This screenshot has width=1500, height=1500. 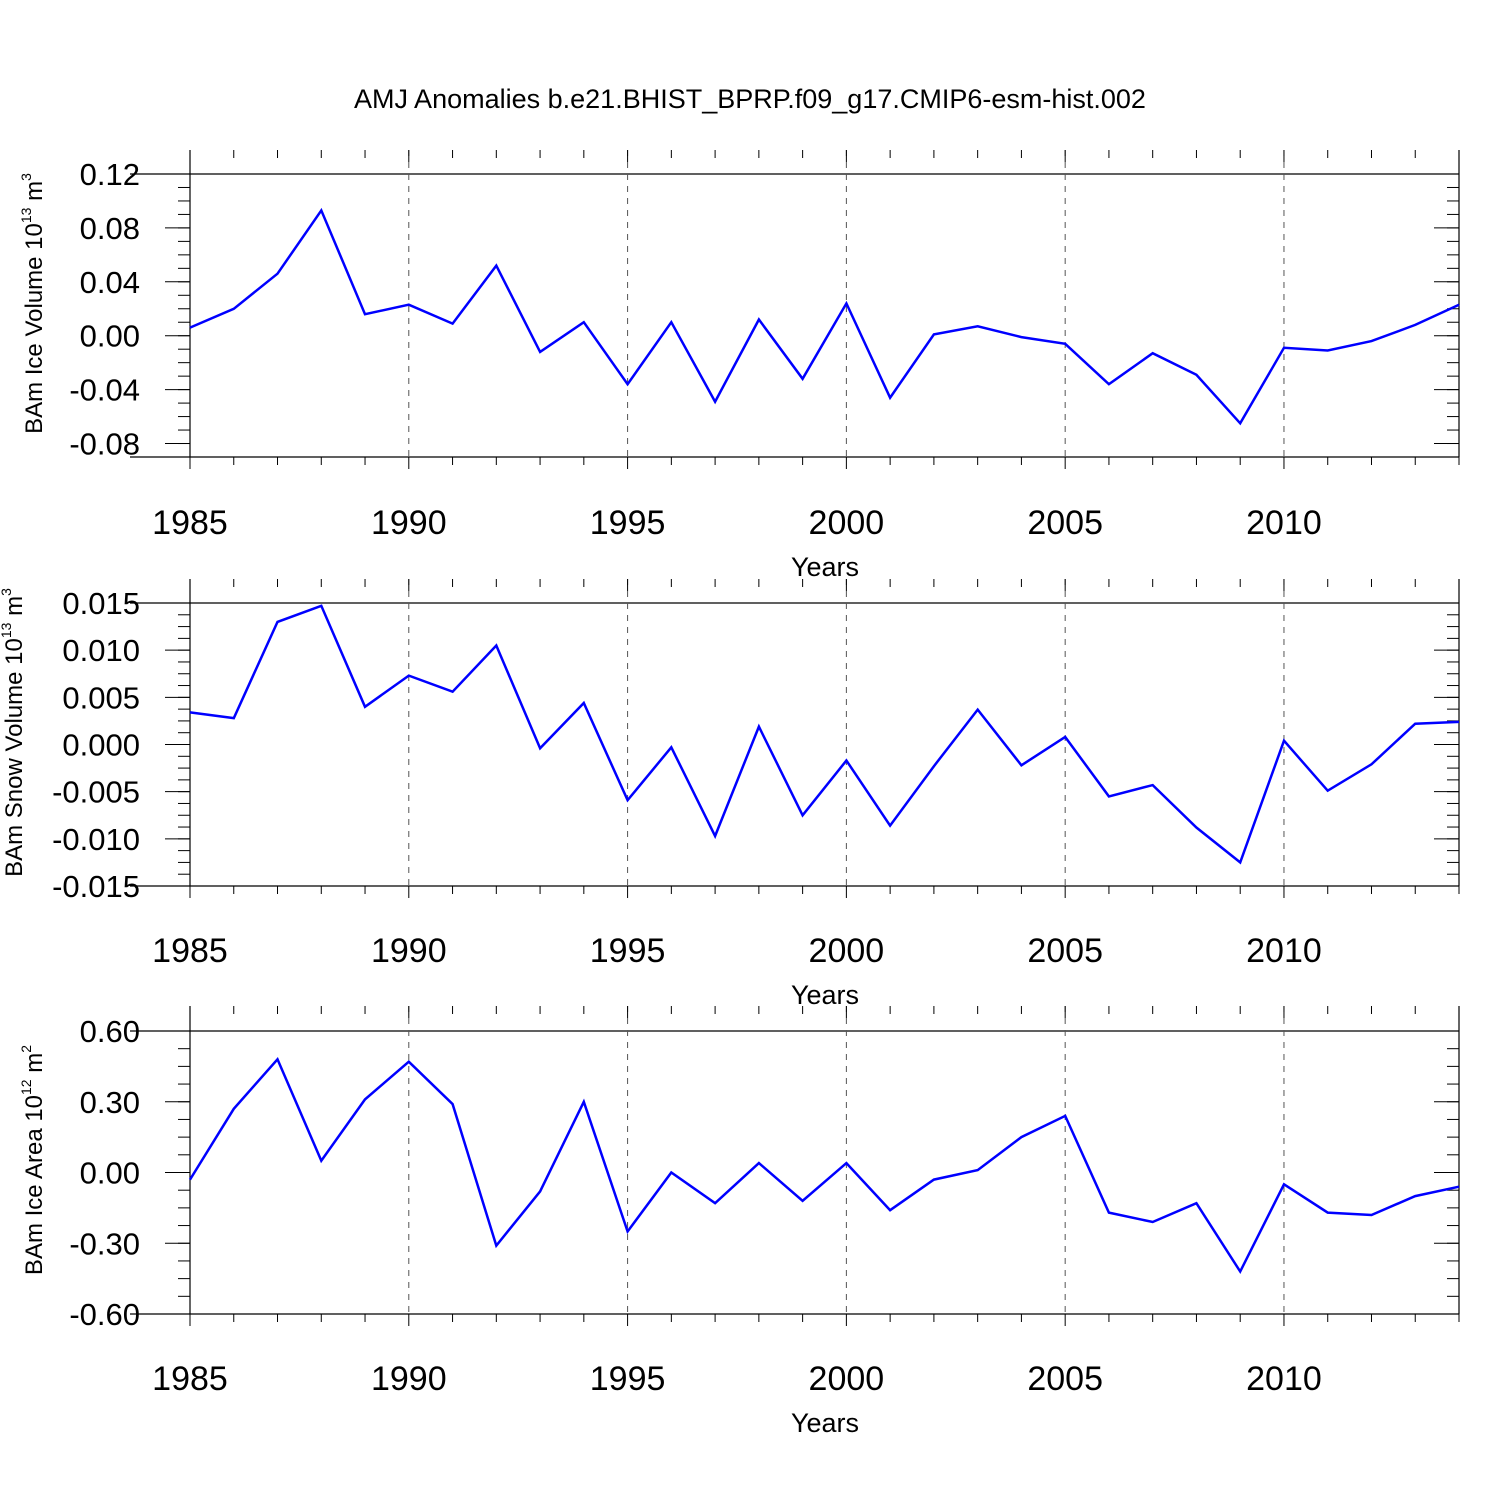 I want to click on y-tick-label: 0.60, so click(x=110, y=1031).